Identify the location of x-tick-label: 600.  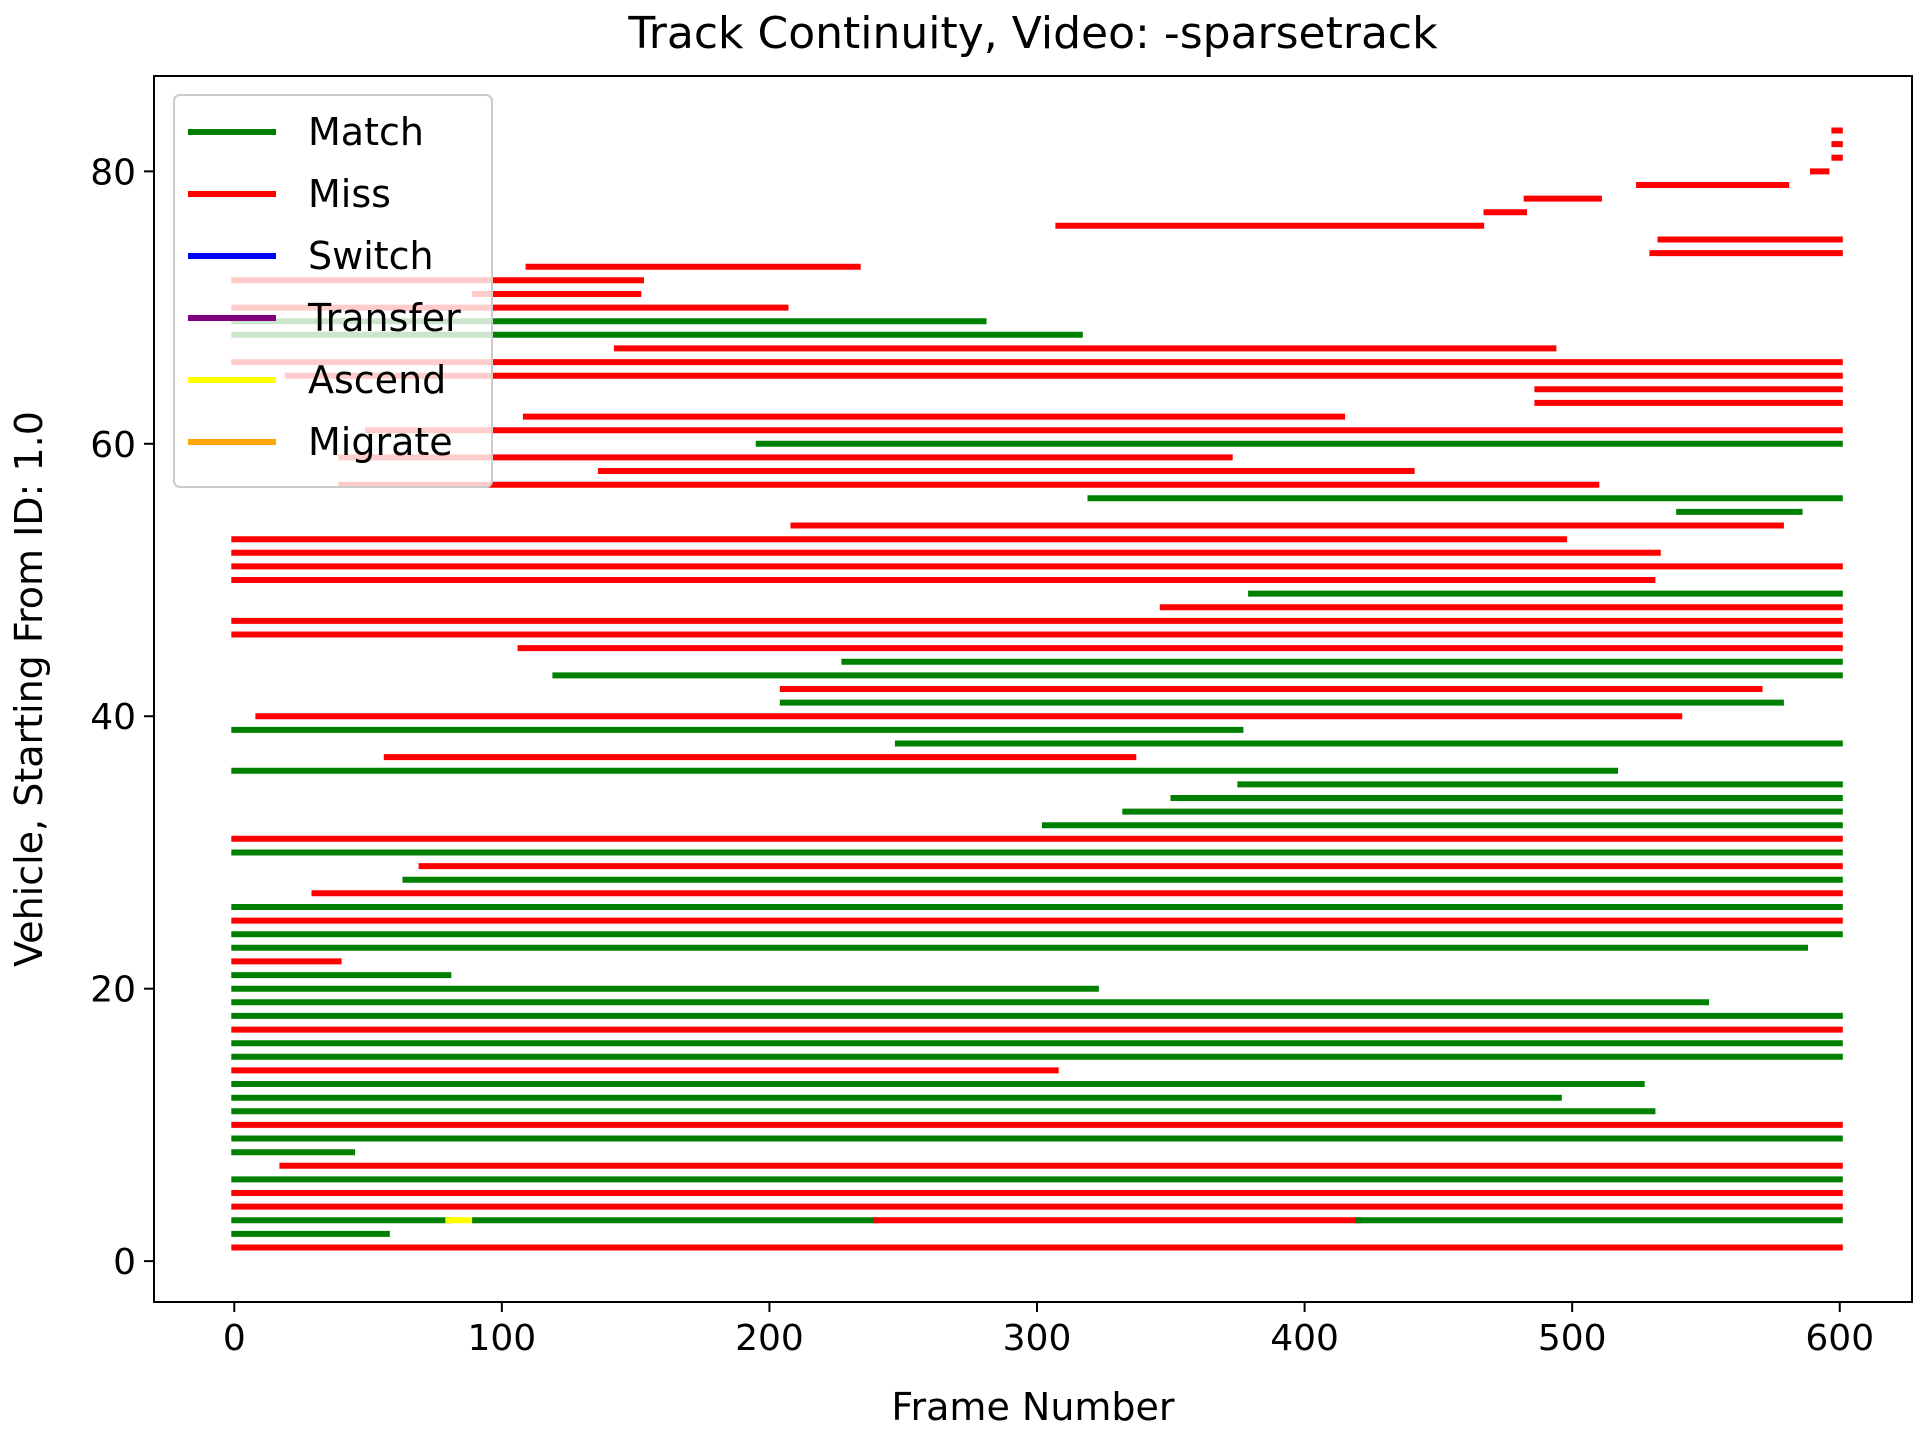
(1839, 1338).